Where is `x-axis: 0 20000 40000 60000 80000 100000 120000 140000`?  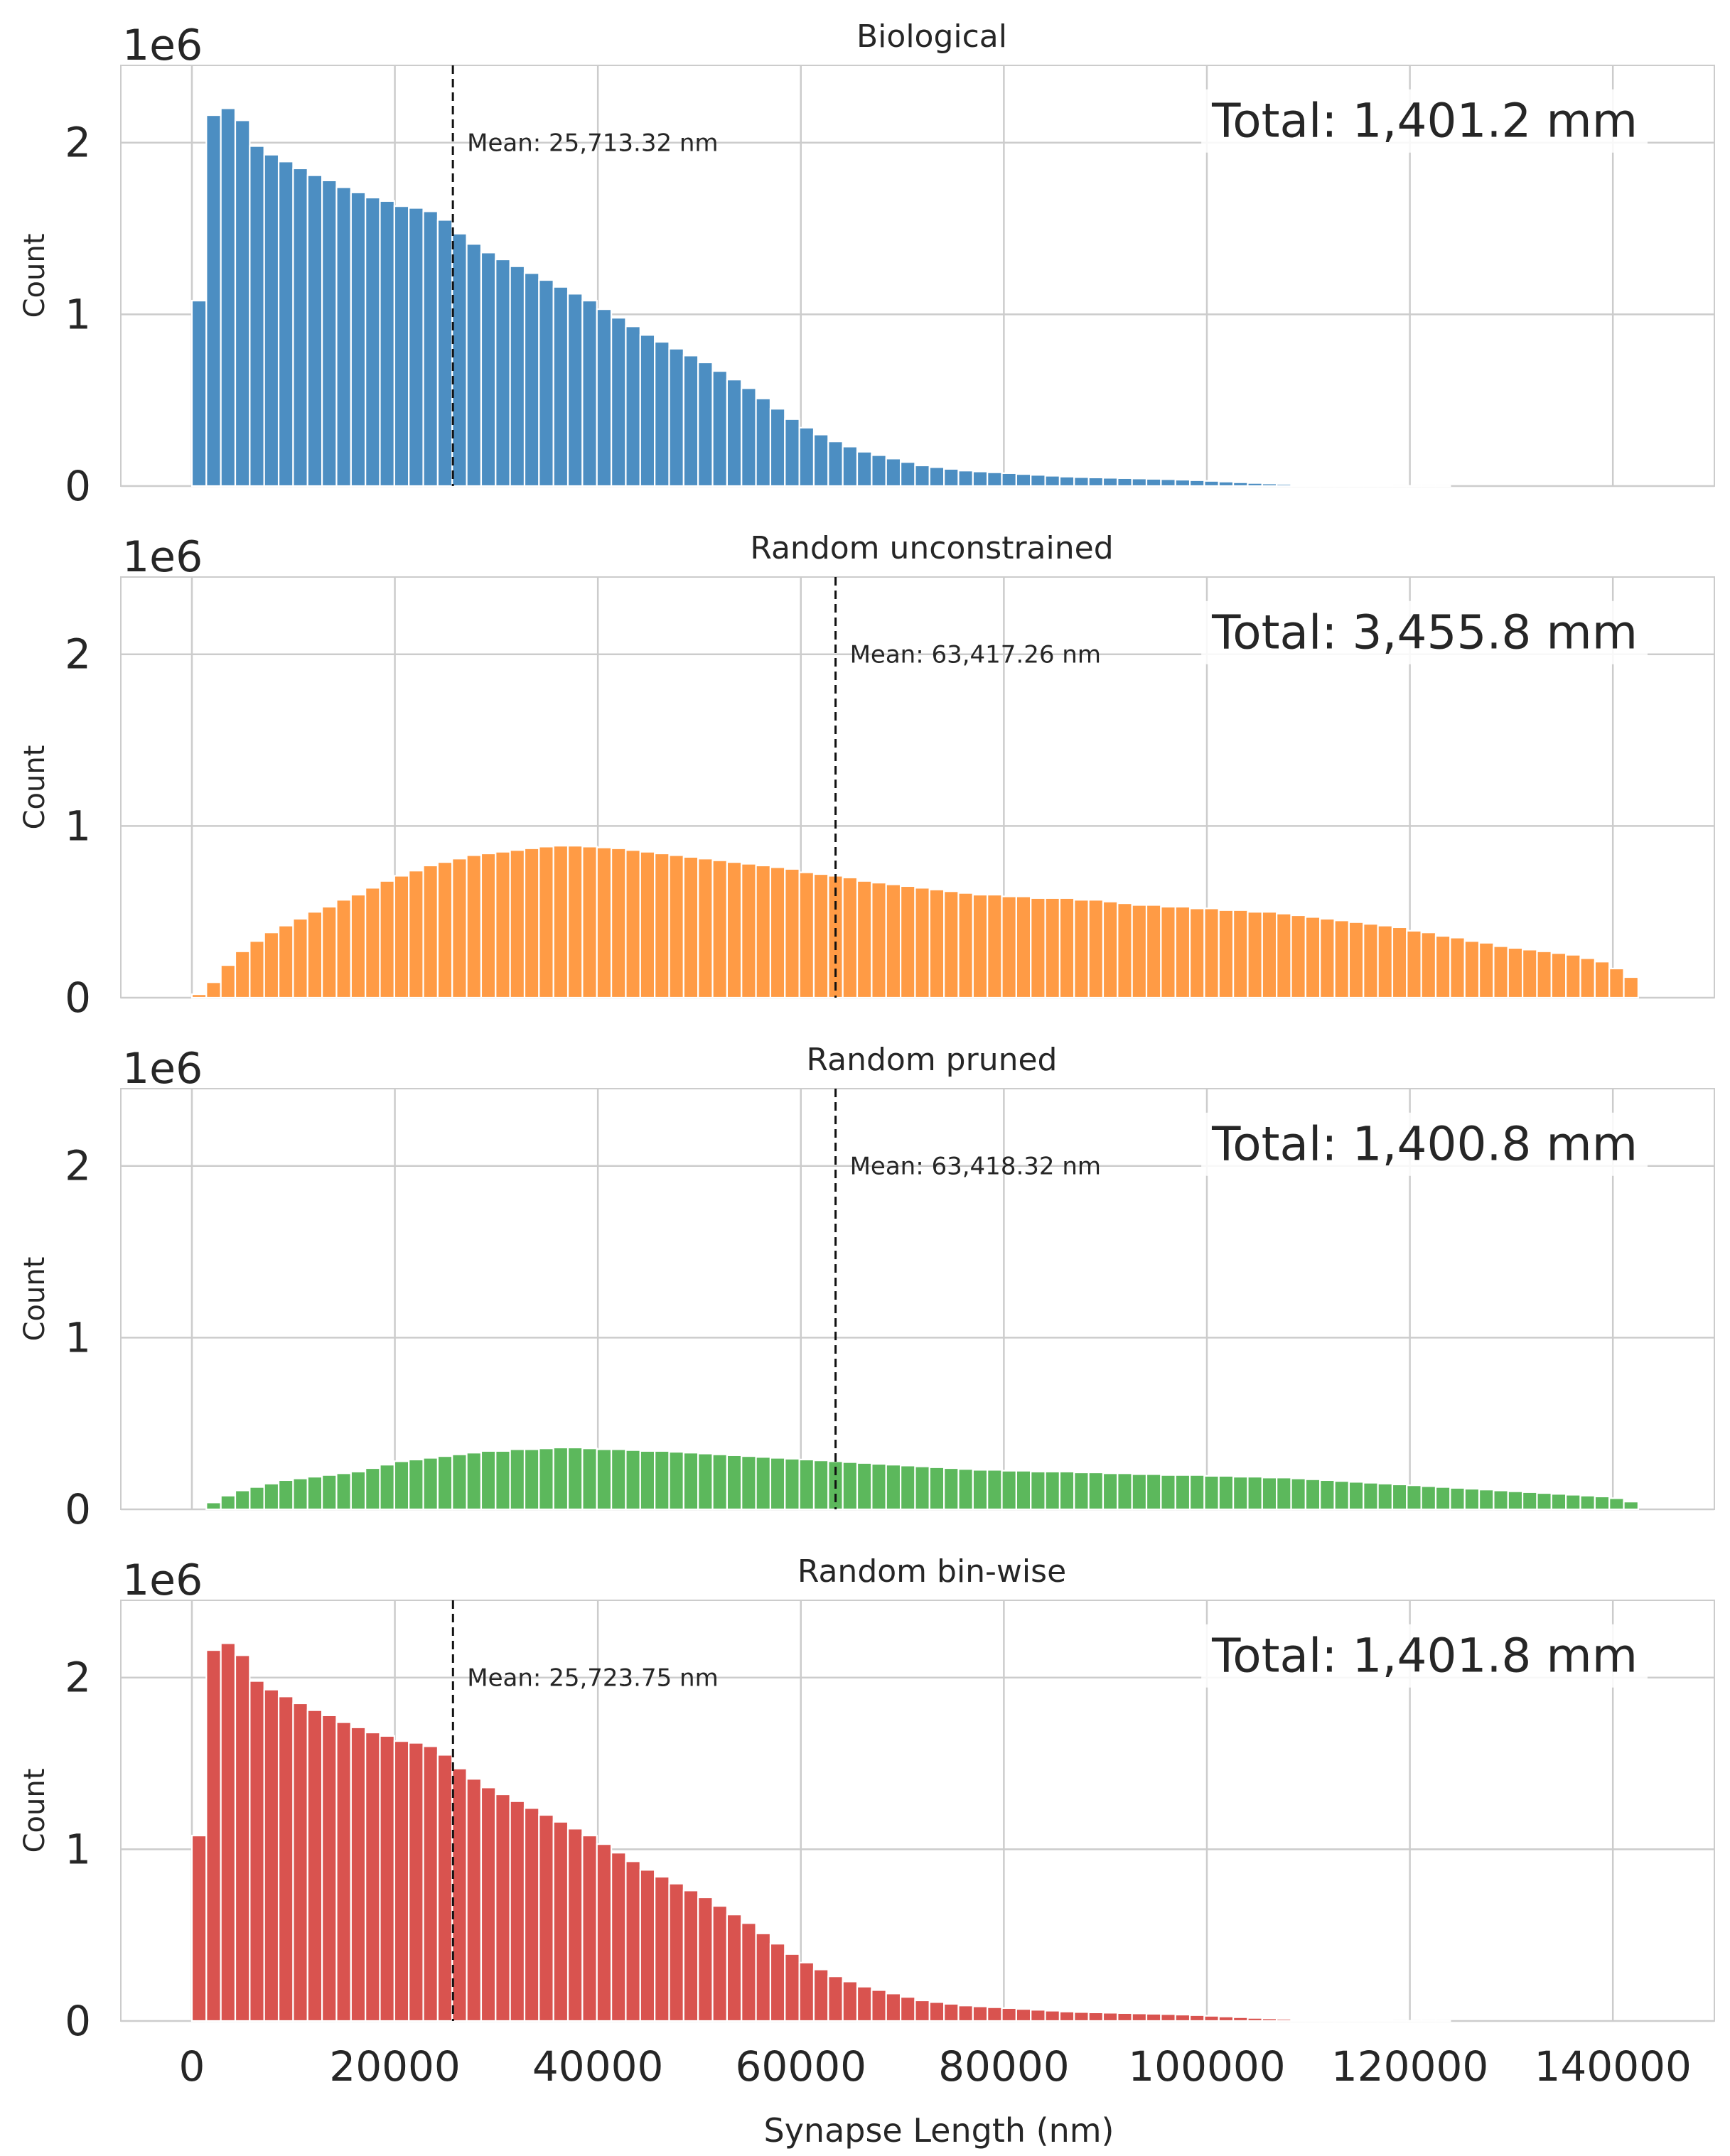 x-axis: 0 20000 40000 60000 80000 100000 120000 140000 is located at coordinates (935, 2066).